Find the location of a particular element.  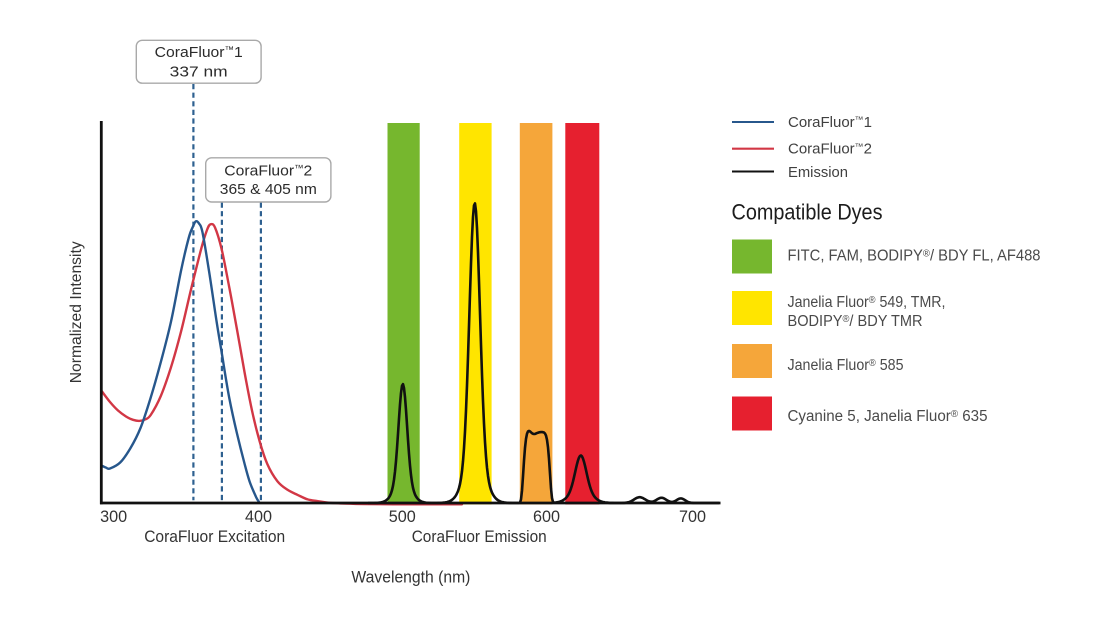

svg-text: 337 nm is located at coordinates (199, 71).